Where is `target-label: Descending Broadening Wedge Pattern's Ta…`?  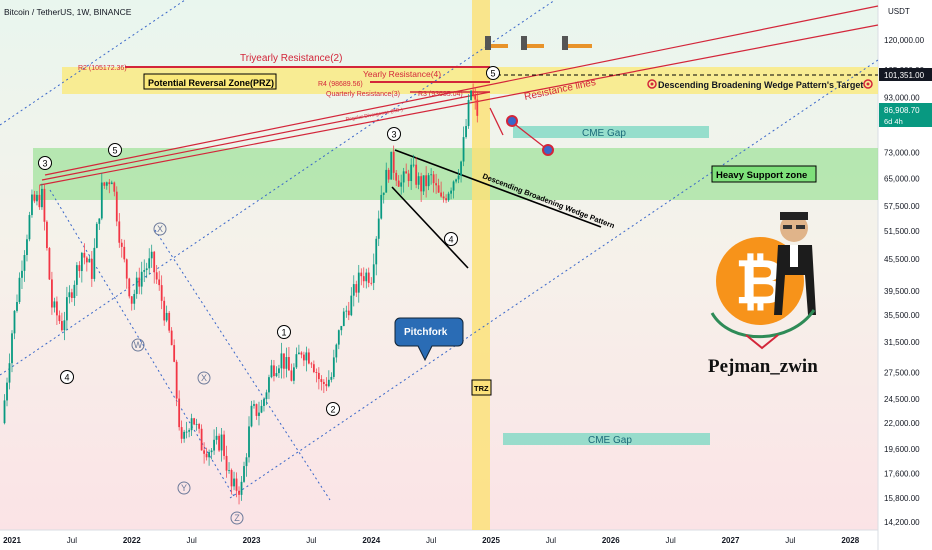
target-label: Descending Broadening Wedge Pattern's Ta… is located at coordinates (760, 85).